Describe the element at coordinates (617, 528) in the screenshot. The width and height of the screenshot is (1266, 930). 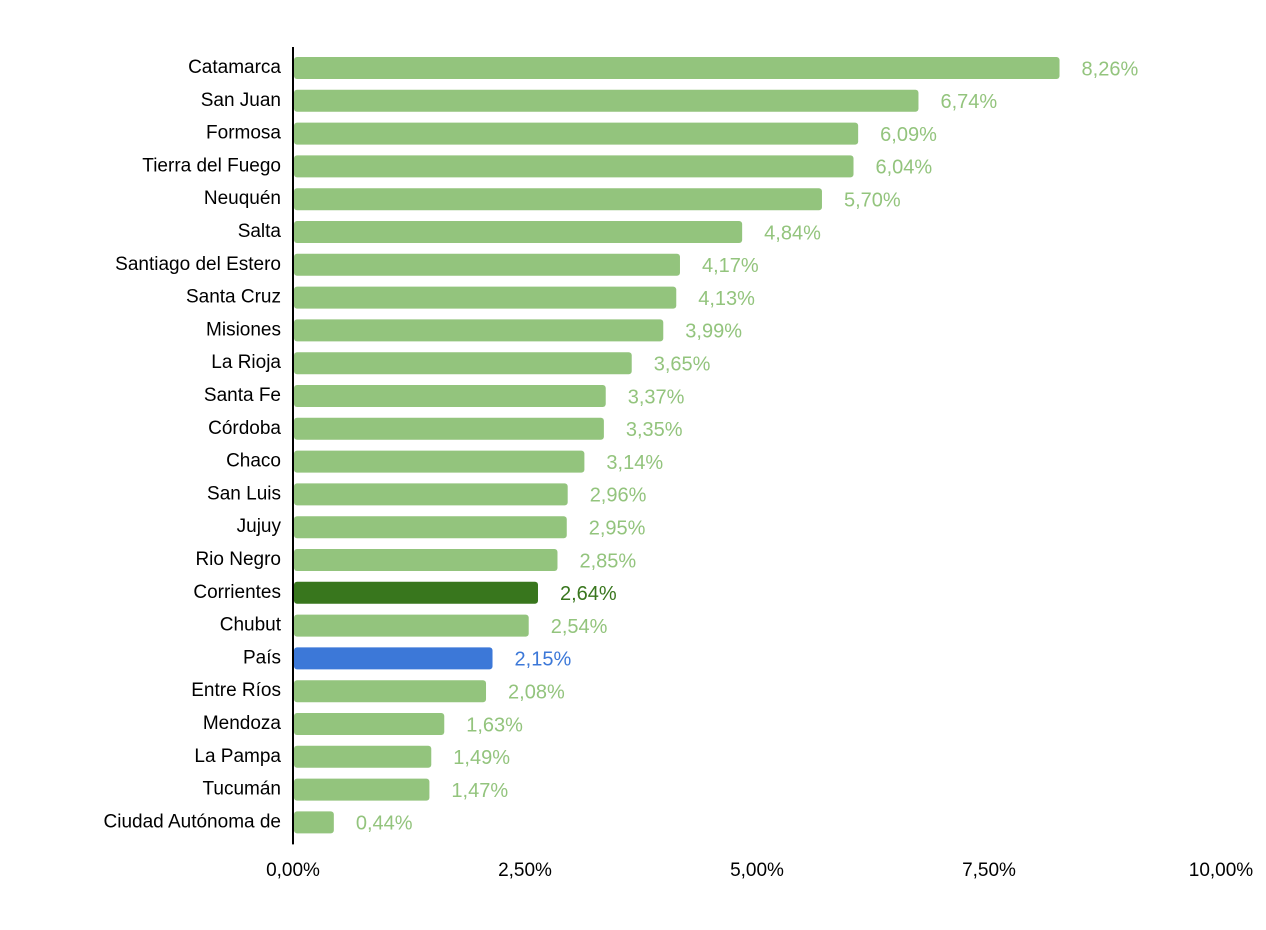
I see `data-label-jujuy: 2,95%` at that location.